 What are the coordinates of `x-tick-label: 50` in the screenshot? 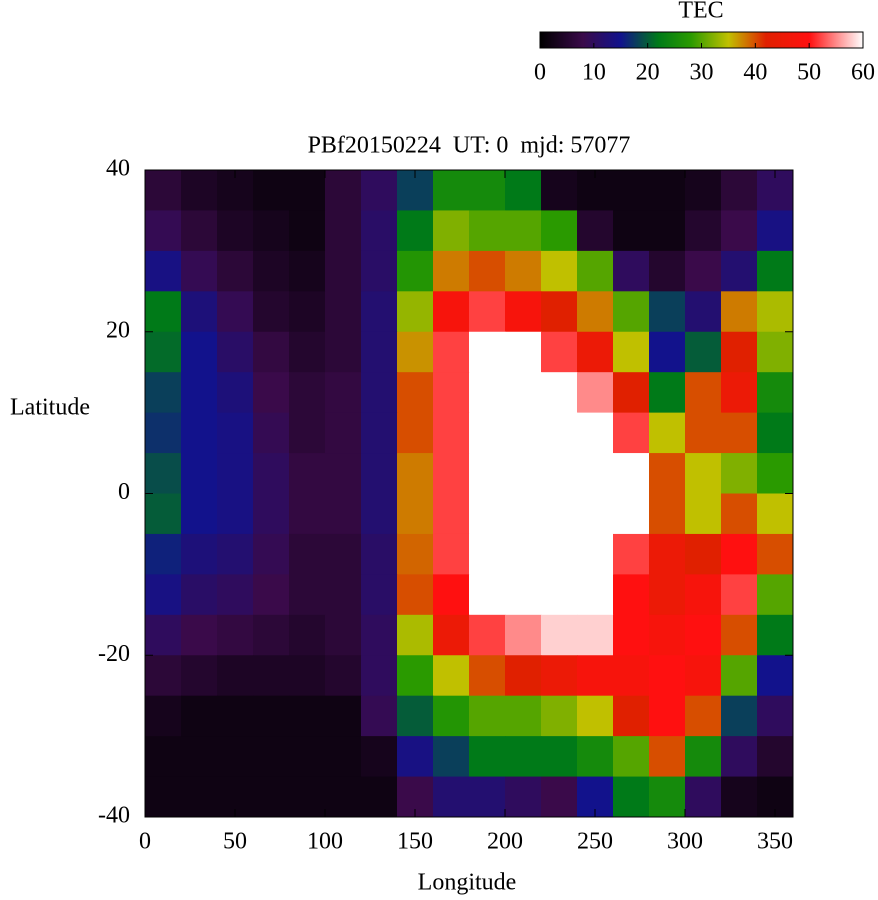 It's located at (235, 842).